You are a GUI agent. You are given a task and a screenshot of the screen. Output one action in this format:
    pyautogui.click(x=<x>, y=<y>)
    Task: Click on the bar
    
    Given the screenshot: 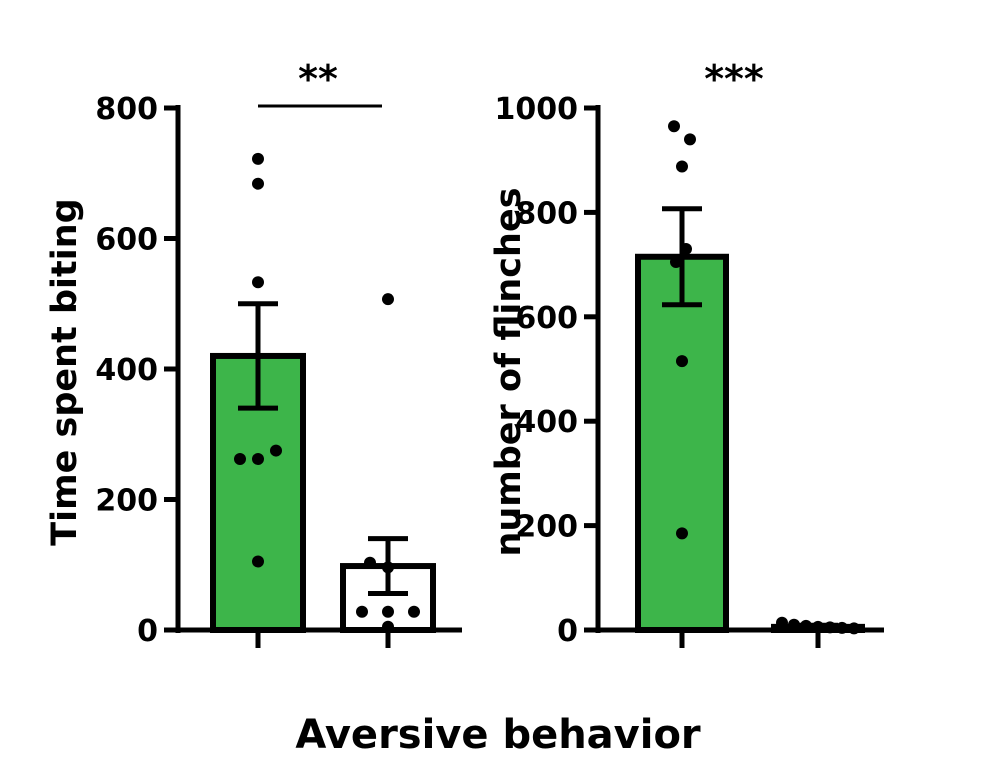 What is the action you would take?
    pyautogui.click(x=682, y=443)
    